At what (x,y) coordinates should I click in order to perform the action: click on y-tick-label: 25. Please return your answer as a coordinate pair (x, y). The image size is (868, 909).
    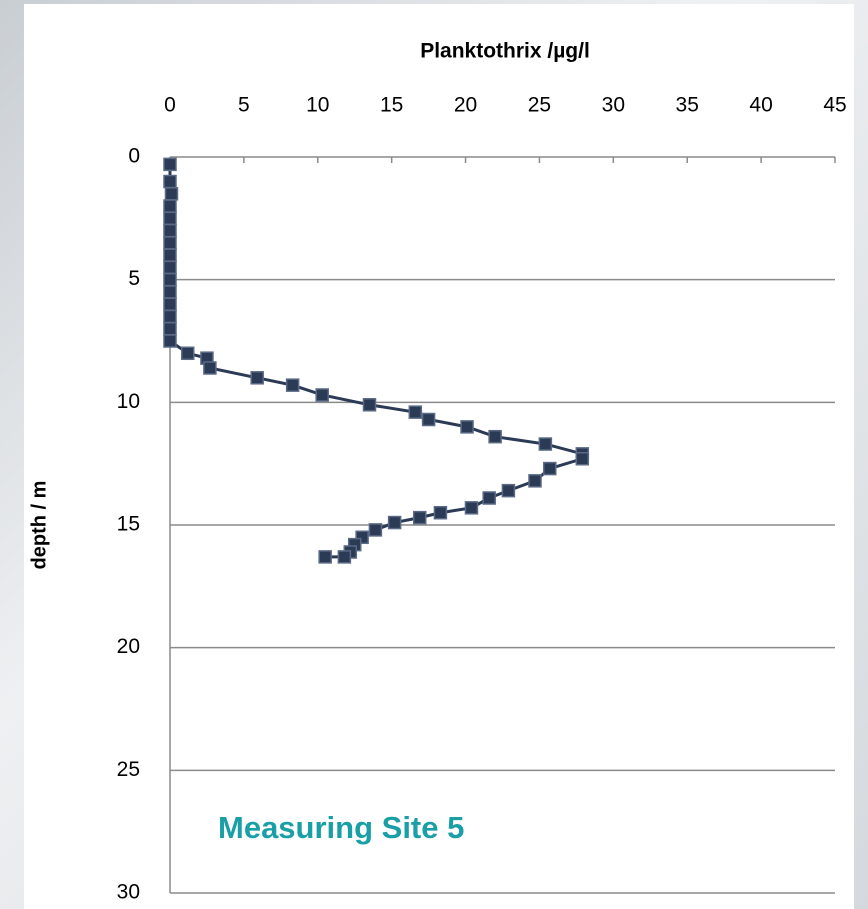
    Looking at the image, I should click on (128, 769).